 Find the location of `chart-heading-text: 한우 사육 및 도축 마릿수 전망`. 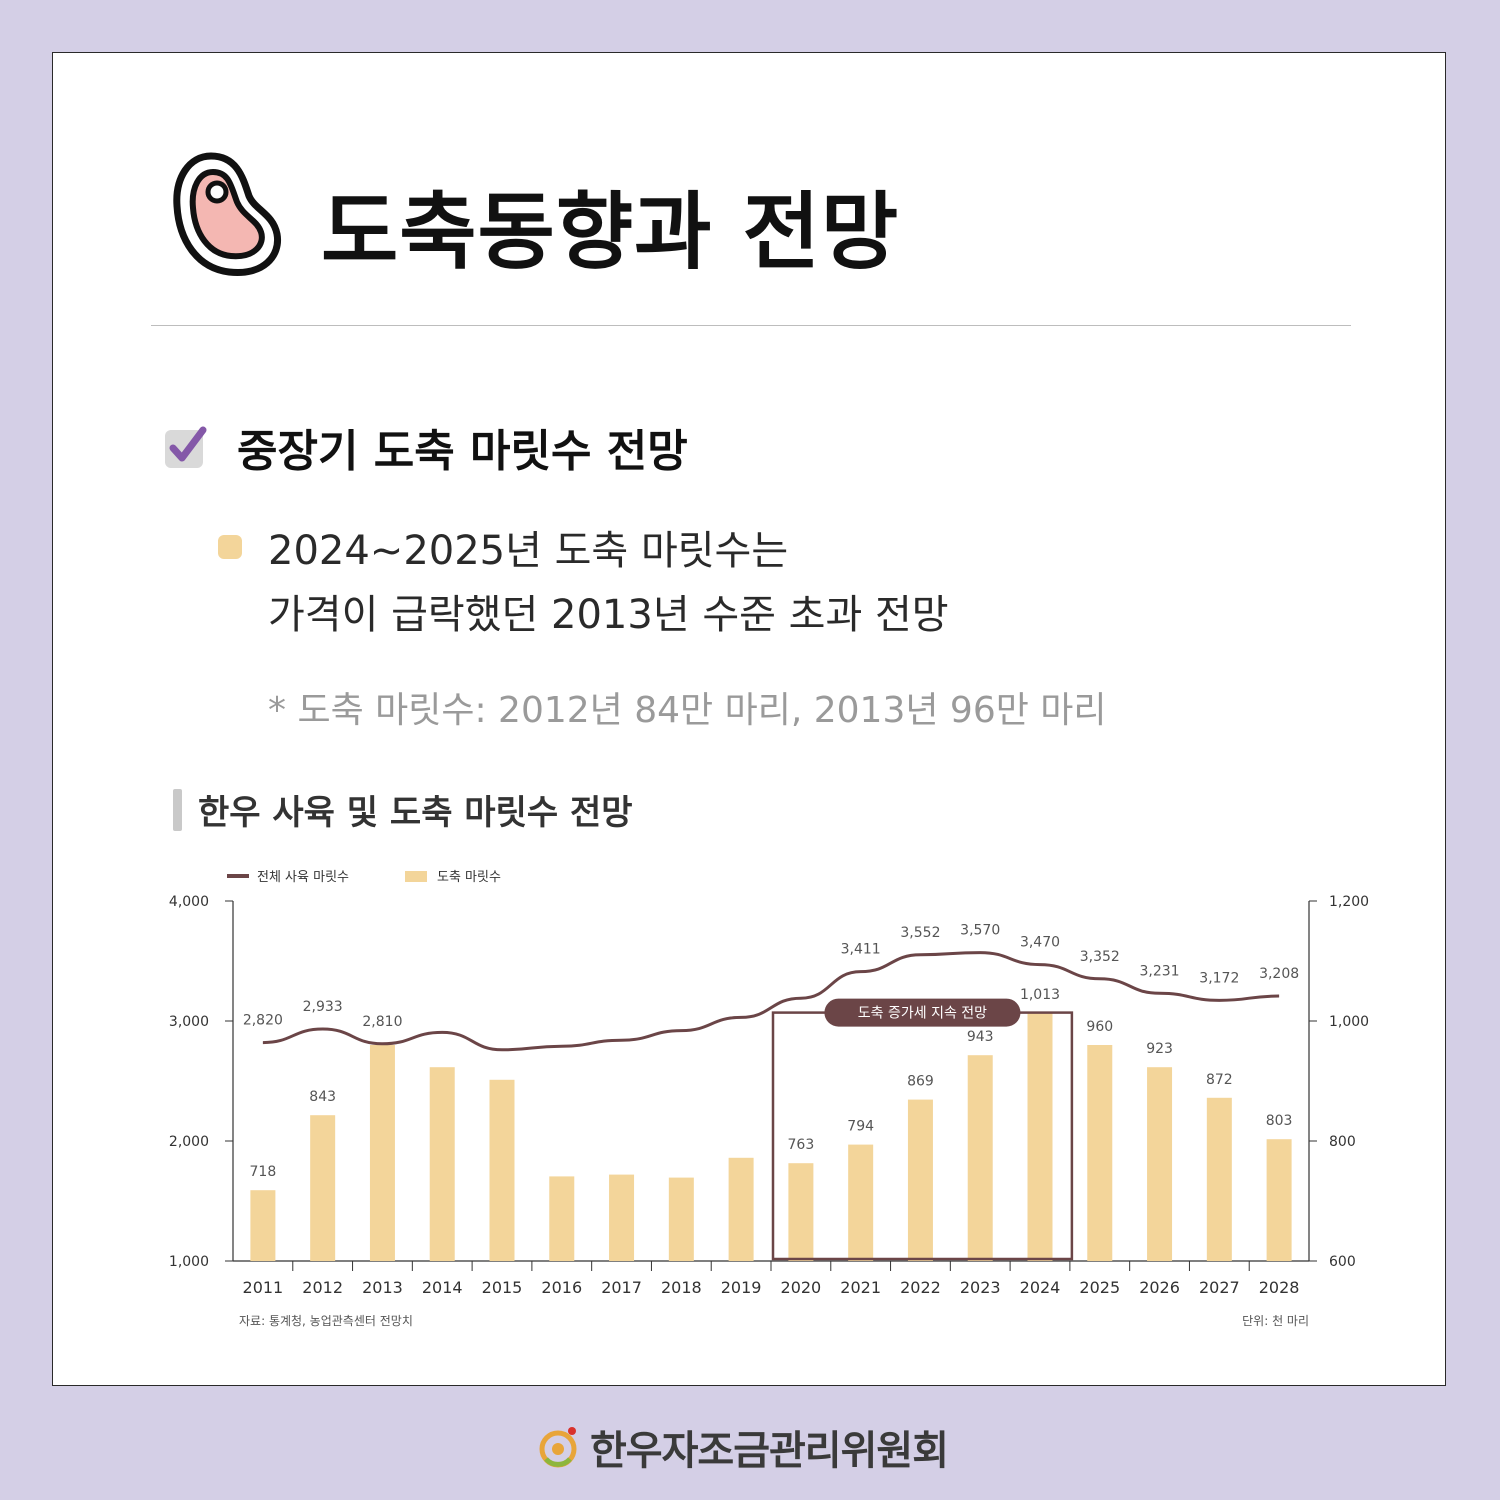

chart-heading-text: 한우 사육 및 도축 마릿수 전망 is located at coordinates (415, 813).